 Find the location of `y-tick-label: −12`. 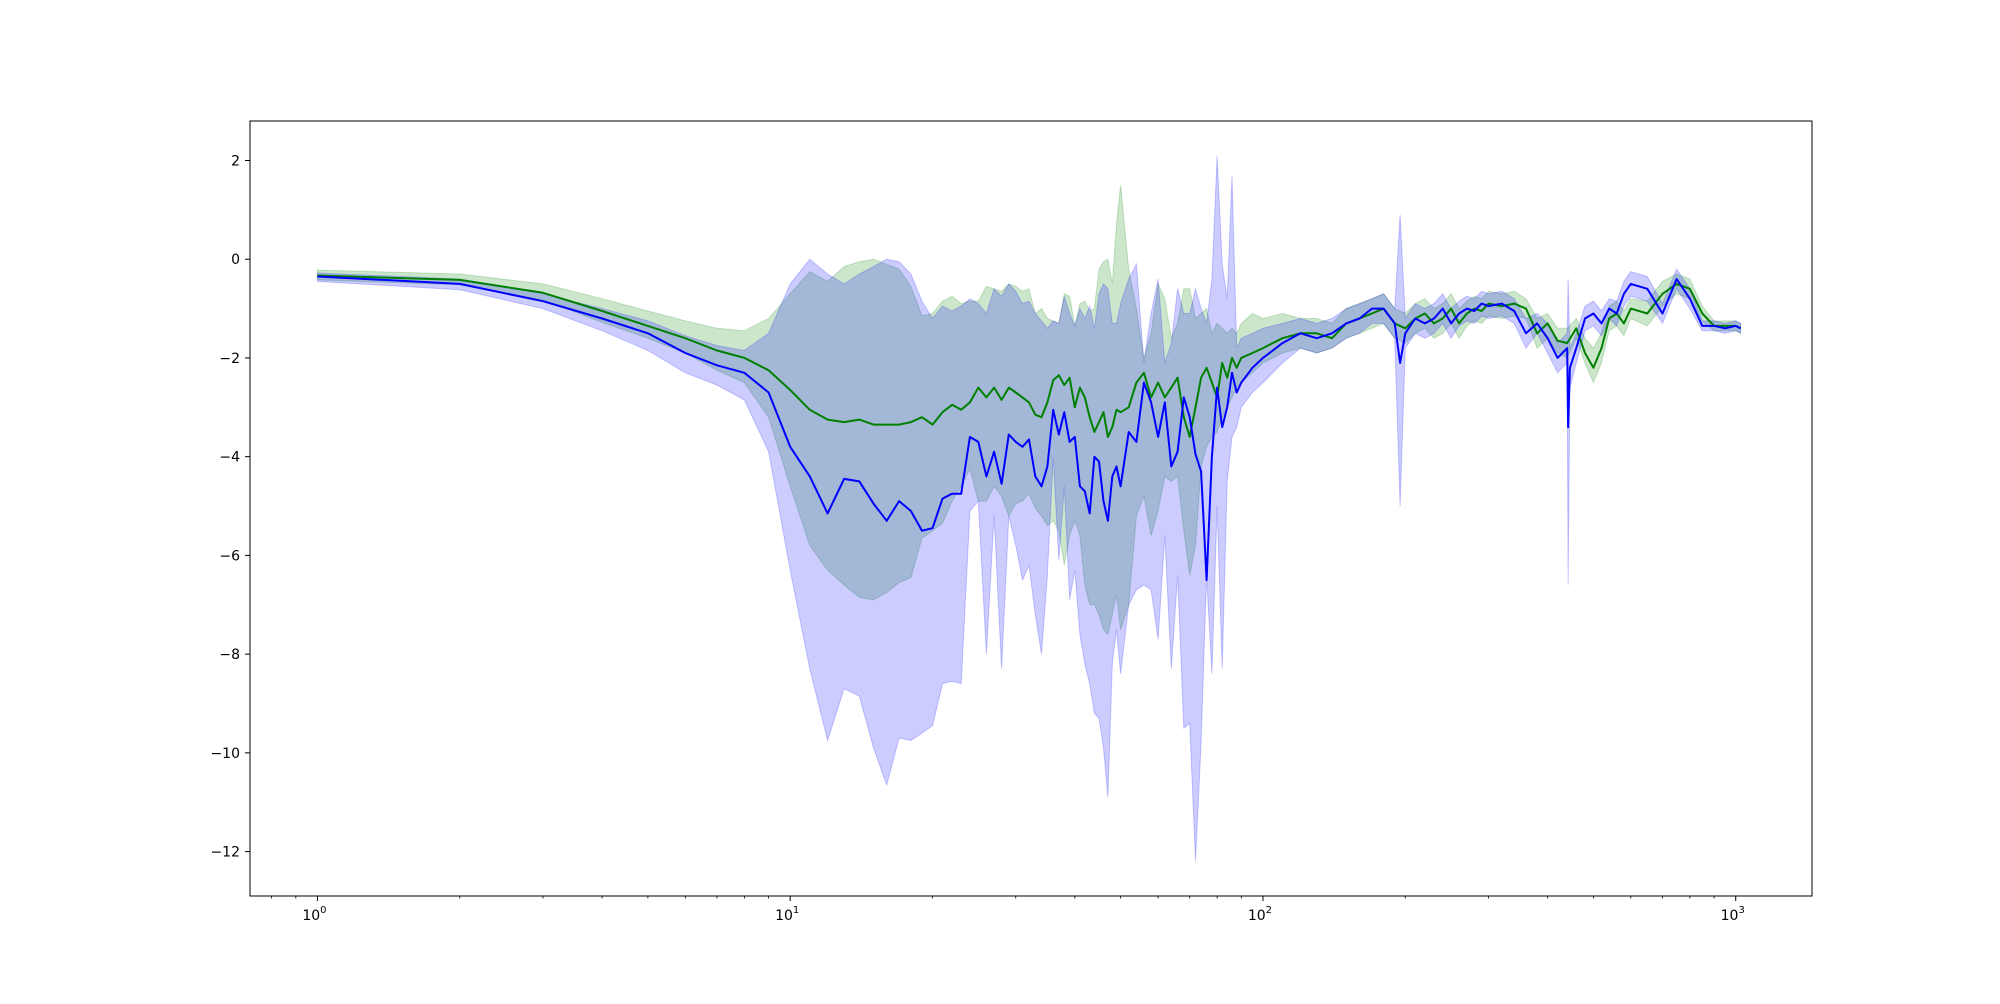

y-tick-label: −12 is located at coordinates (225, 853).